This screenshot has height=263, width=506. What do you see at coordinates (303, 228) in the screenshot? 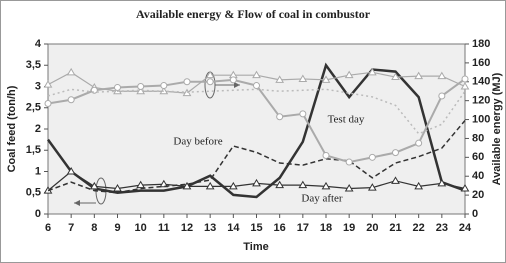
I see `x-tick-label: 17` at bounding box center [303, 228].